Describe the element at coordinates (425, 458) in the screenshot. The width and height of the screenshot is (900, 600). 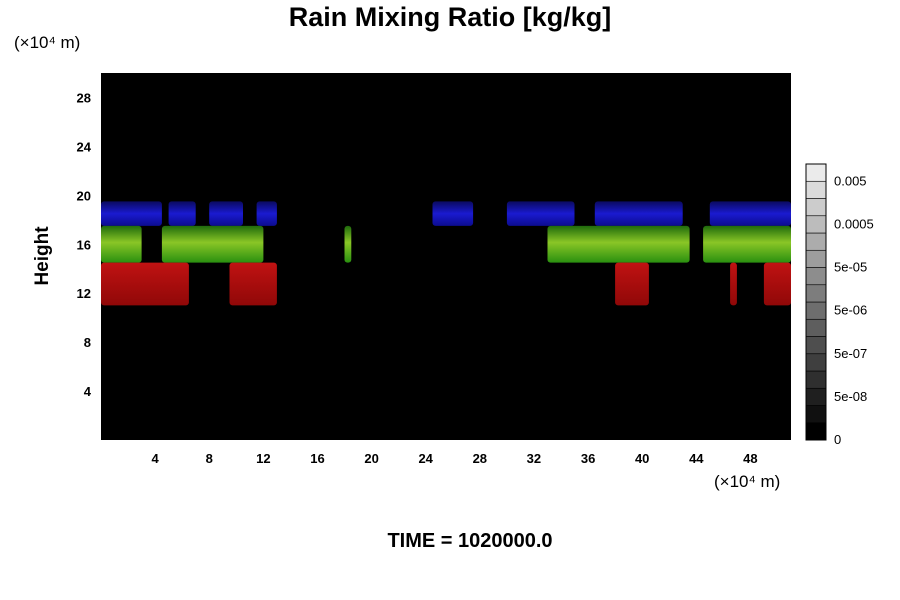
I see `x-tick-label: 24` at that location.